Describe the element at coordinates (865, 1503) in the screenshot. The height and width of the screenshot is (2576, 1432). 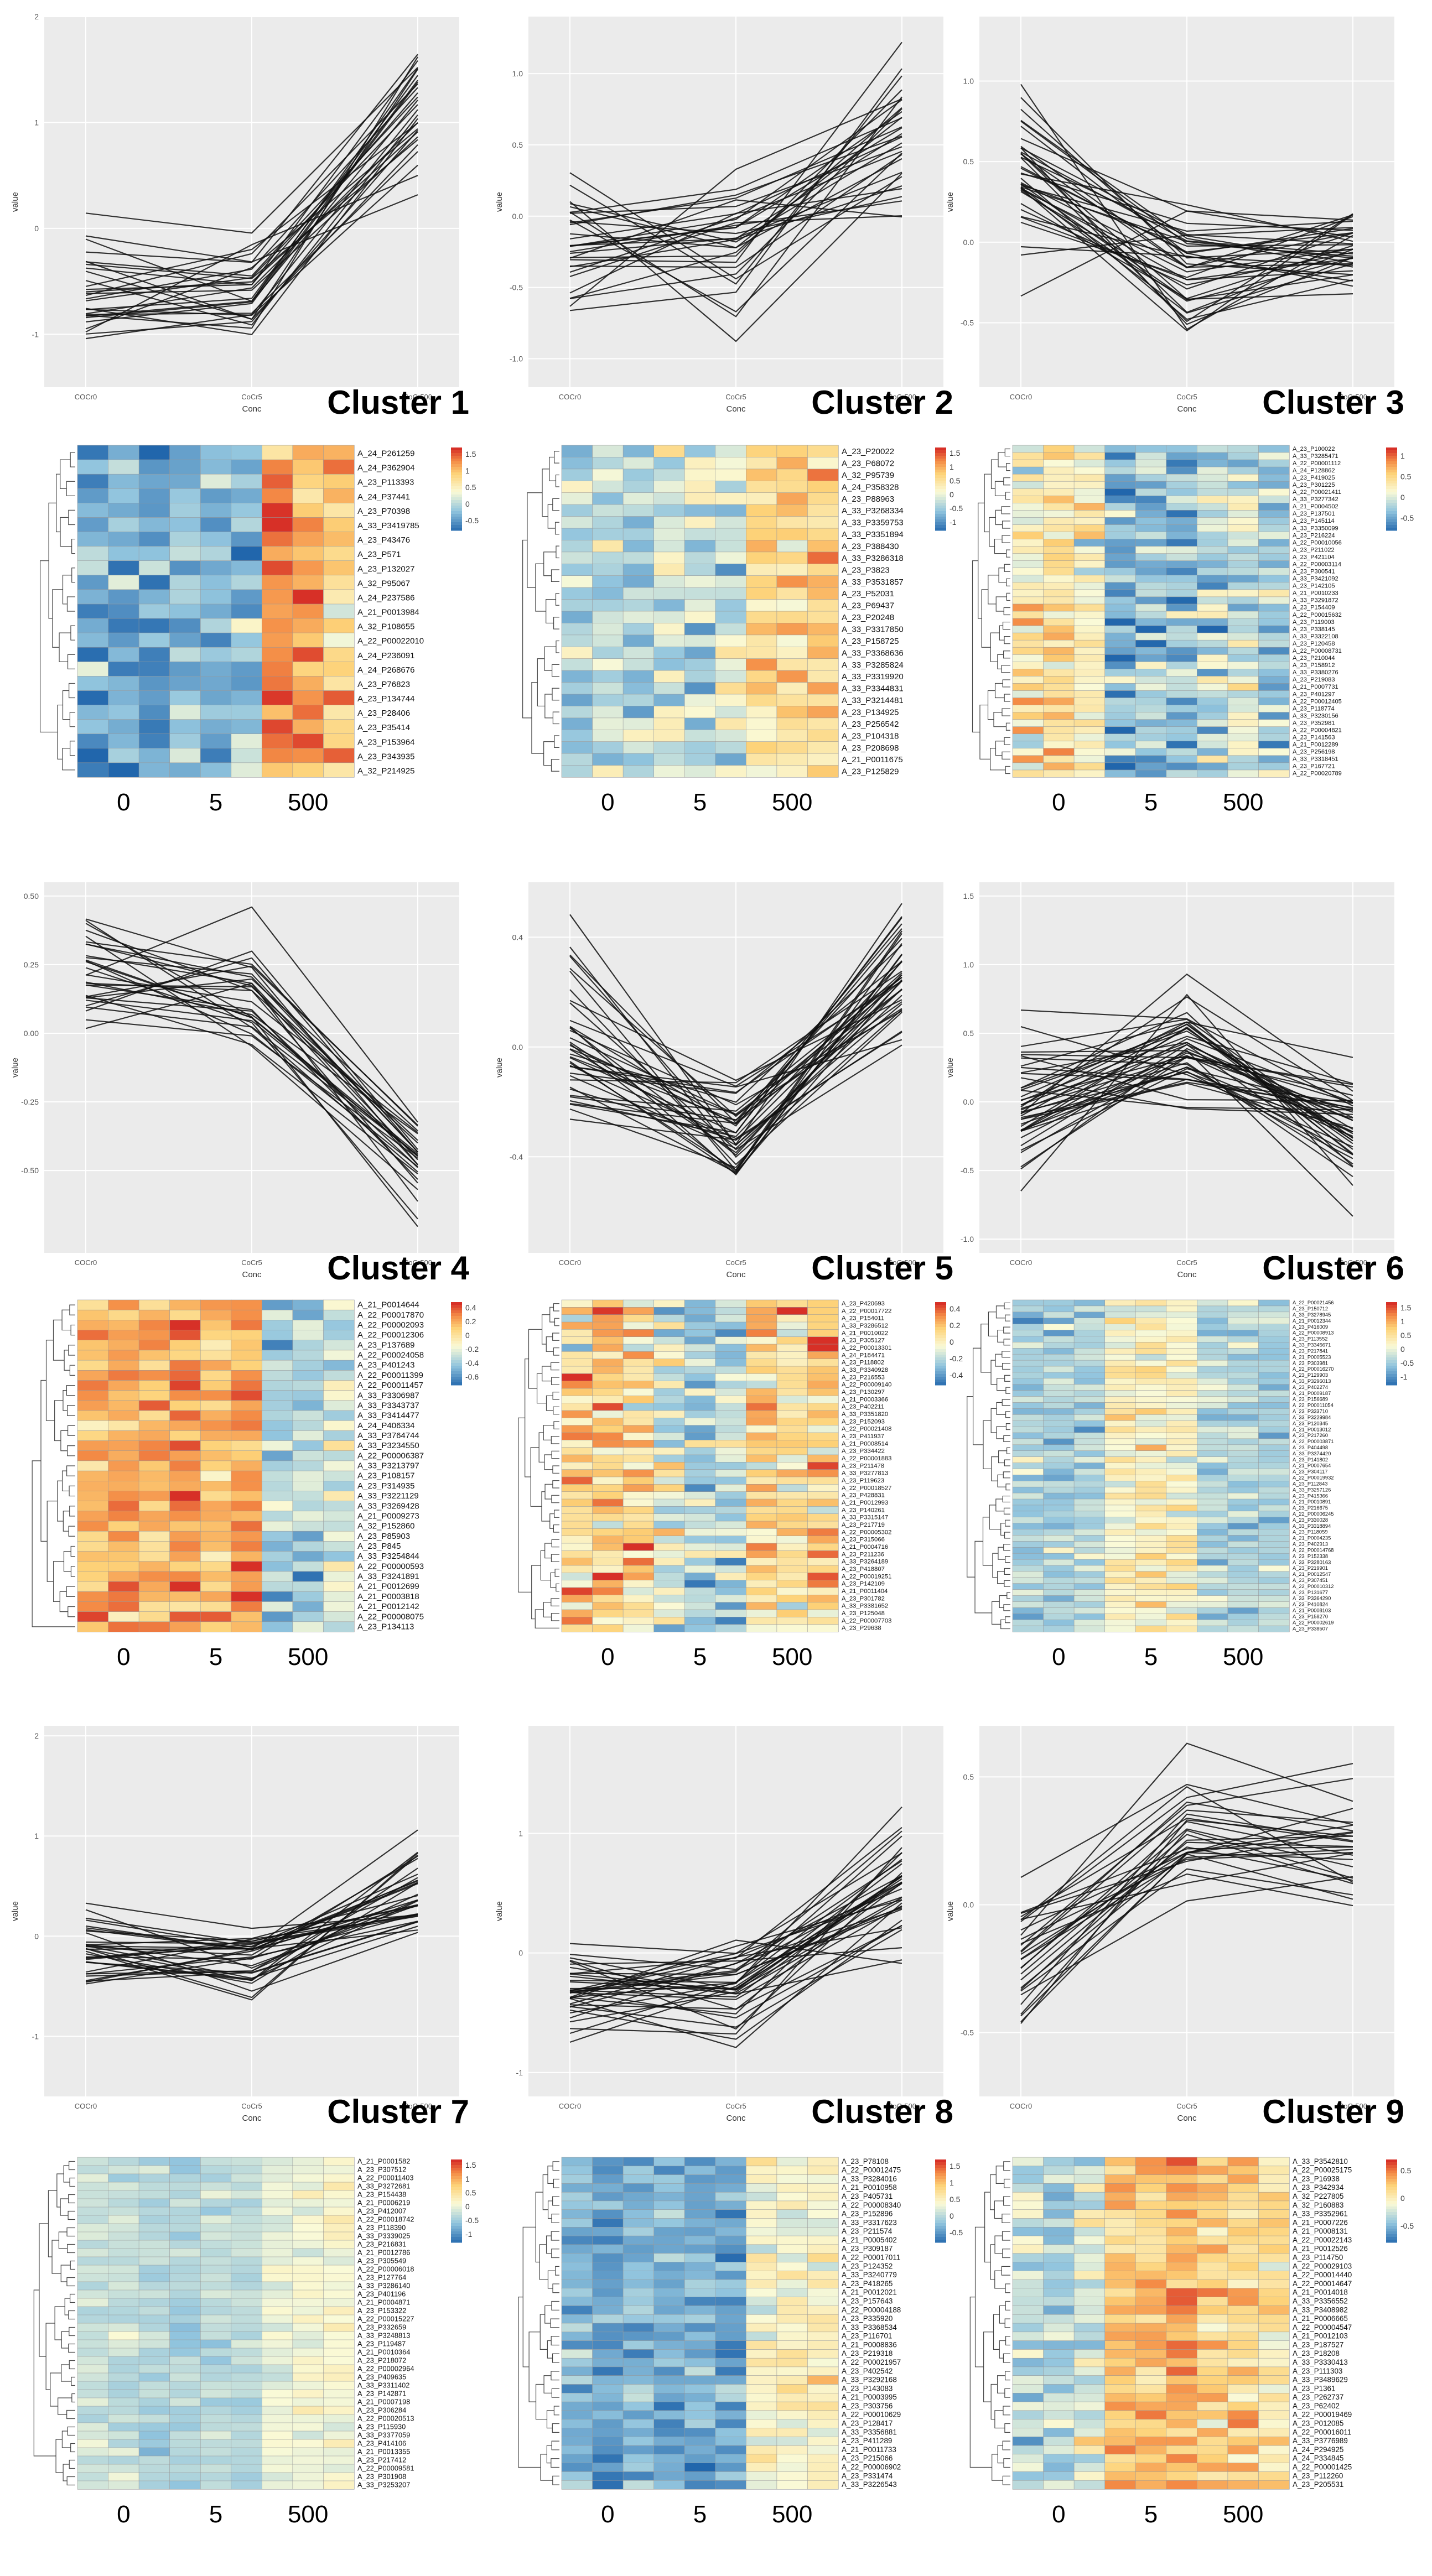
I see `row-label: A_21_P0012993` at that location.